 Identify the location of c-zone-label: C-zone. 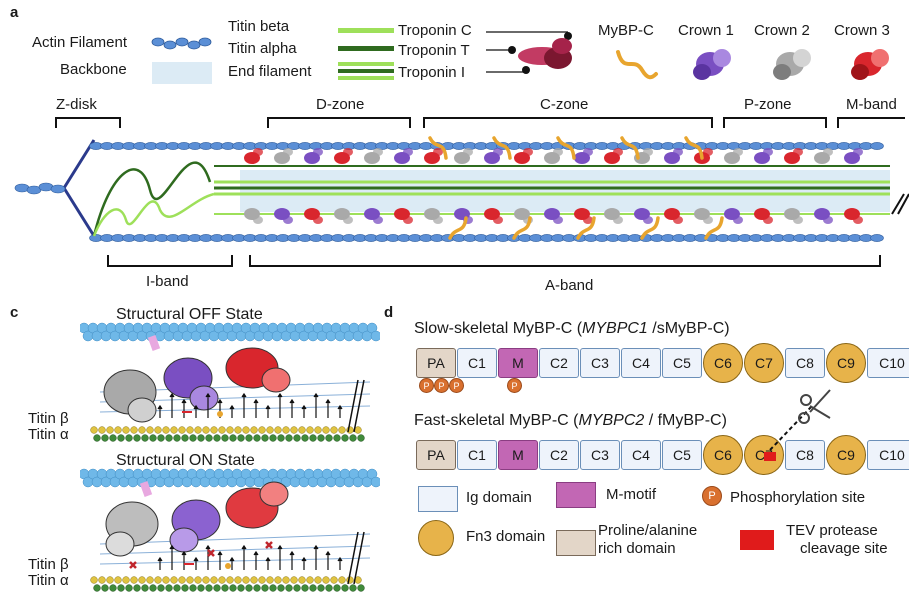
(564, 104).